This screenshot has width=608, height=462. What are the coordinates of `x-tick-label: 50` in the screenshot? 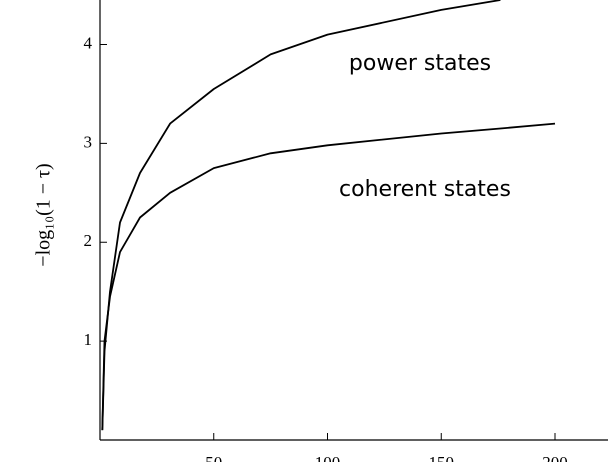 It's located at (213, 457).